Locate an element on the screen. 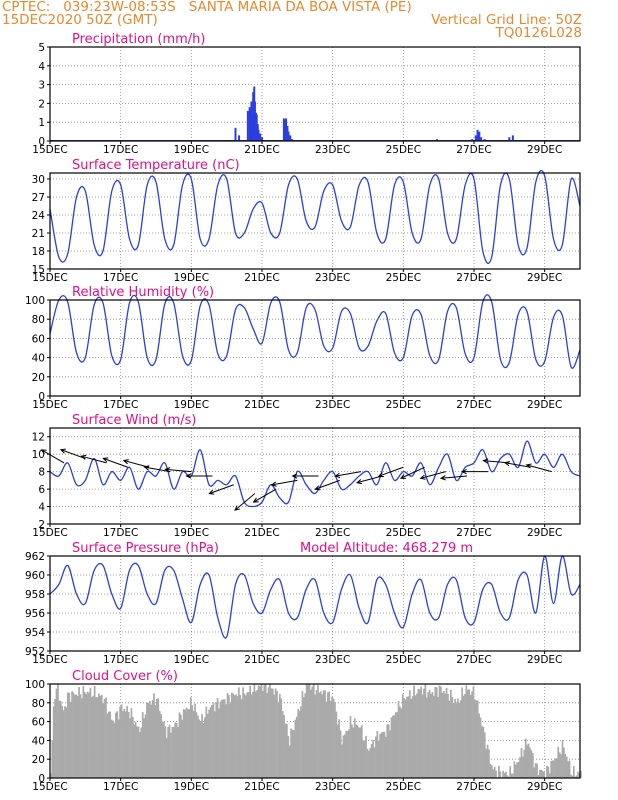 The width and height of the screenshot is (618, 800). precip-panel-title: Precipitation (mm/h) is located at coordinates (138, 39).